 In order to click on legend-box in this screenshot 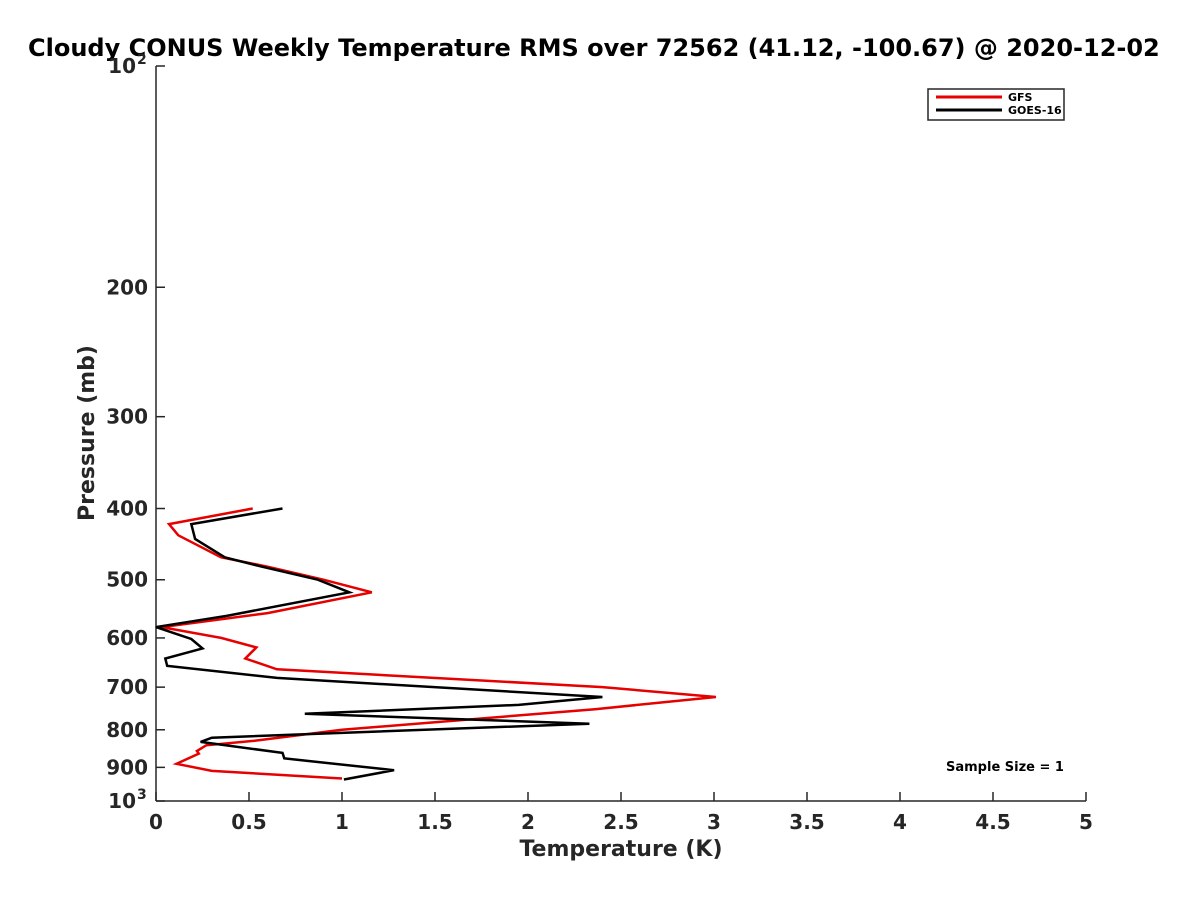, I will do `click(996, 104)`.